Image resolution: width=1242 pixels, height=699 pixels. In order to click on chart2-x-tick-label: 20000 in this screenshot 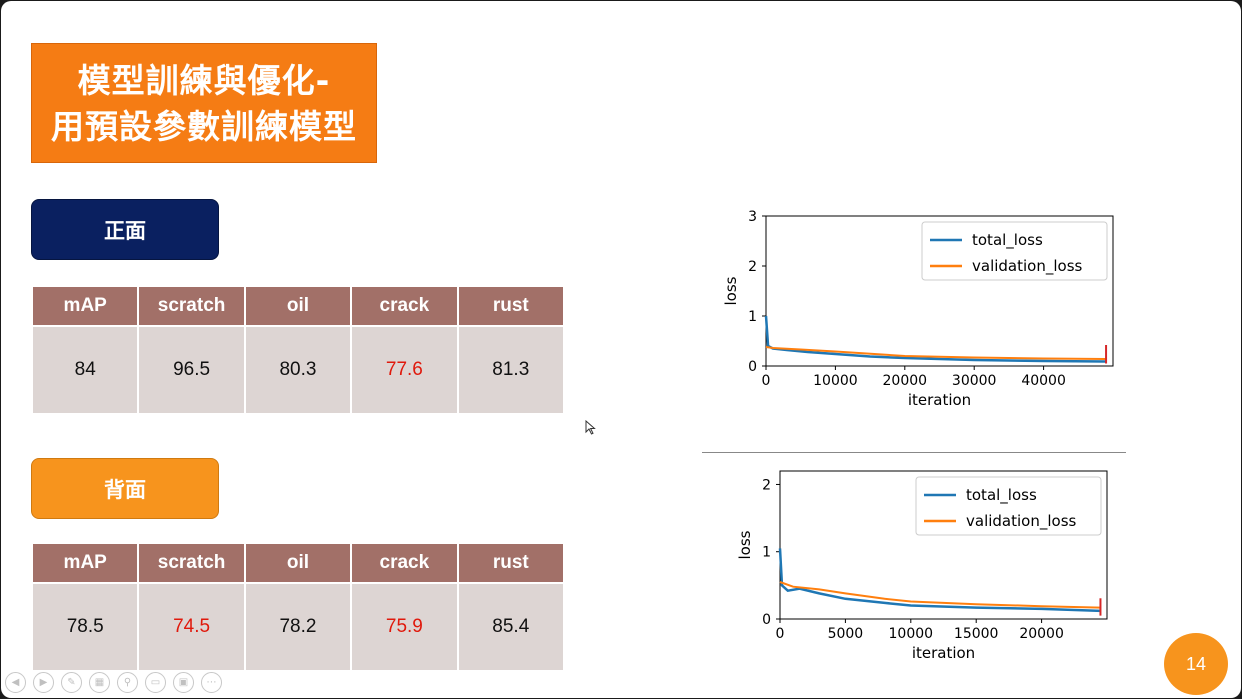, I will do `click(1041, 634)`.